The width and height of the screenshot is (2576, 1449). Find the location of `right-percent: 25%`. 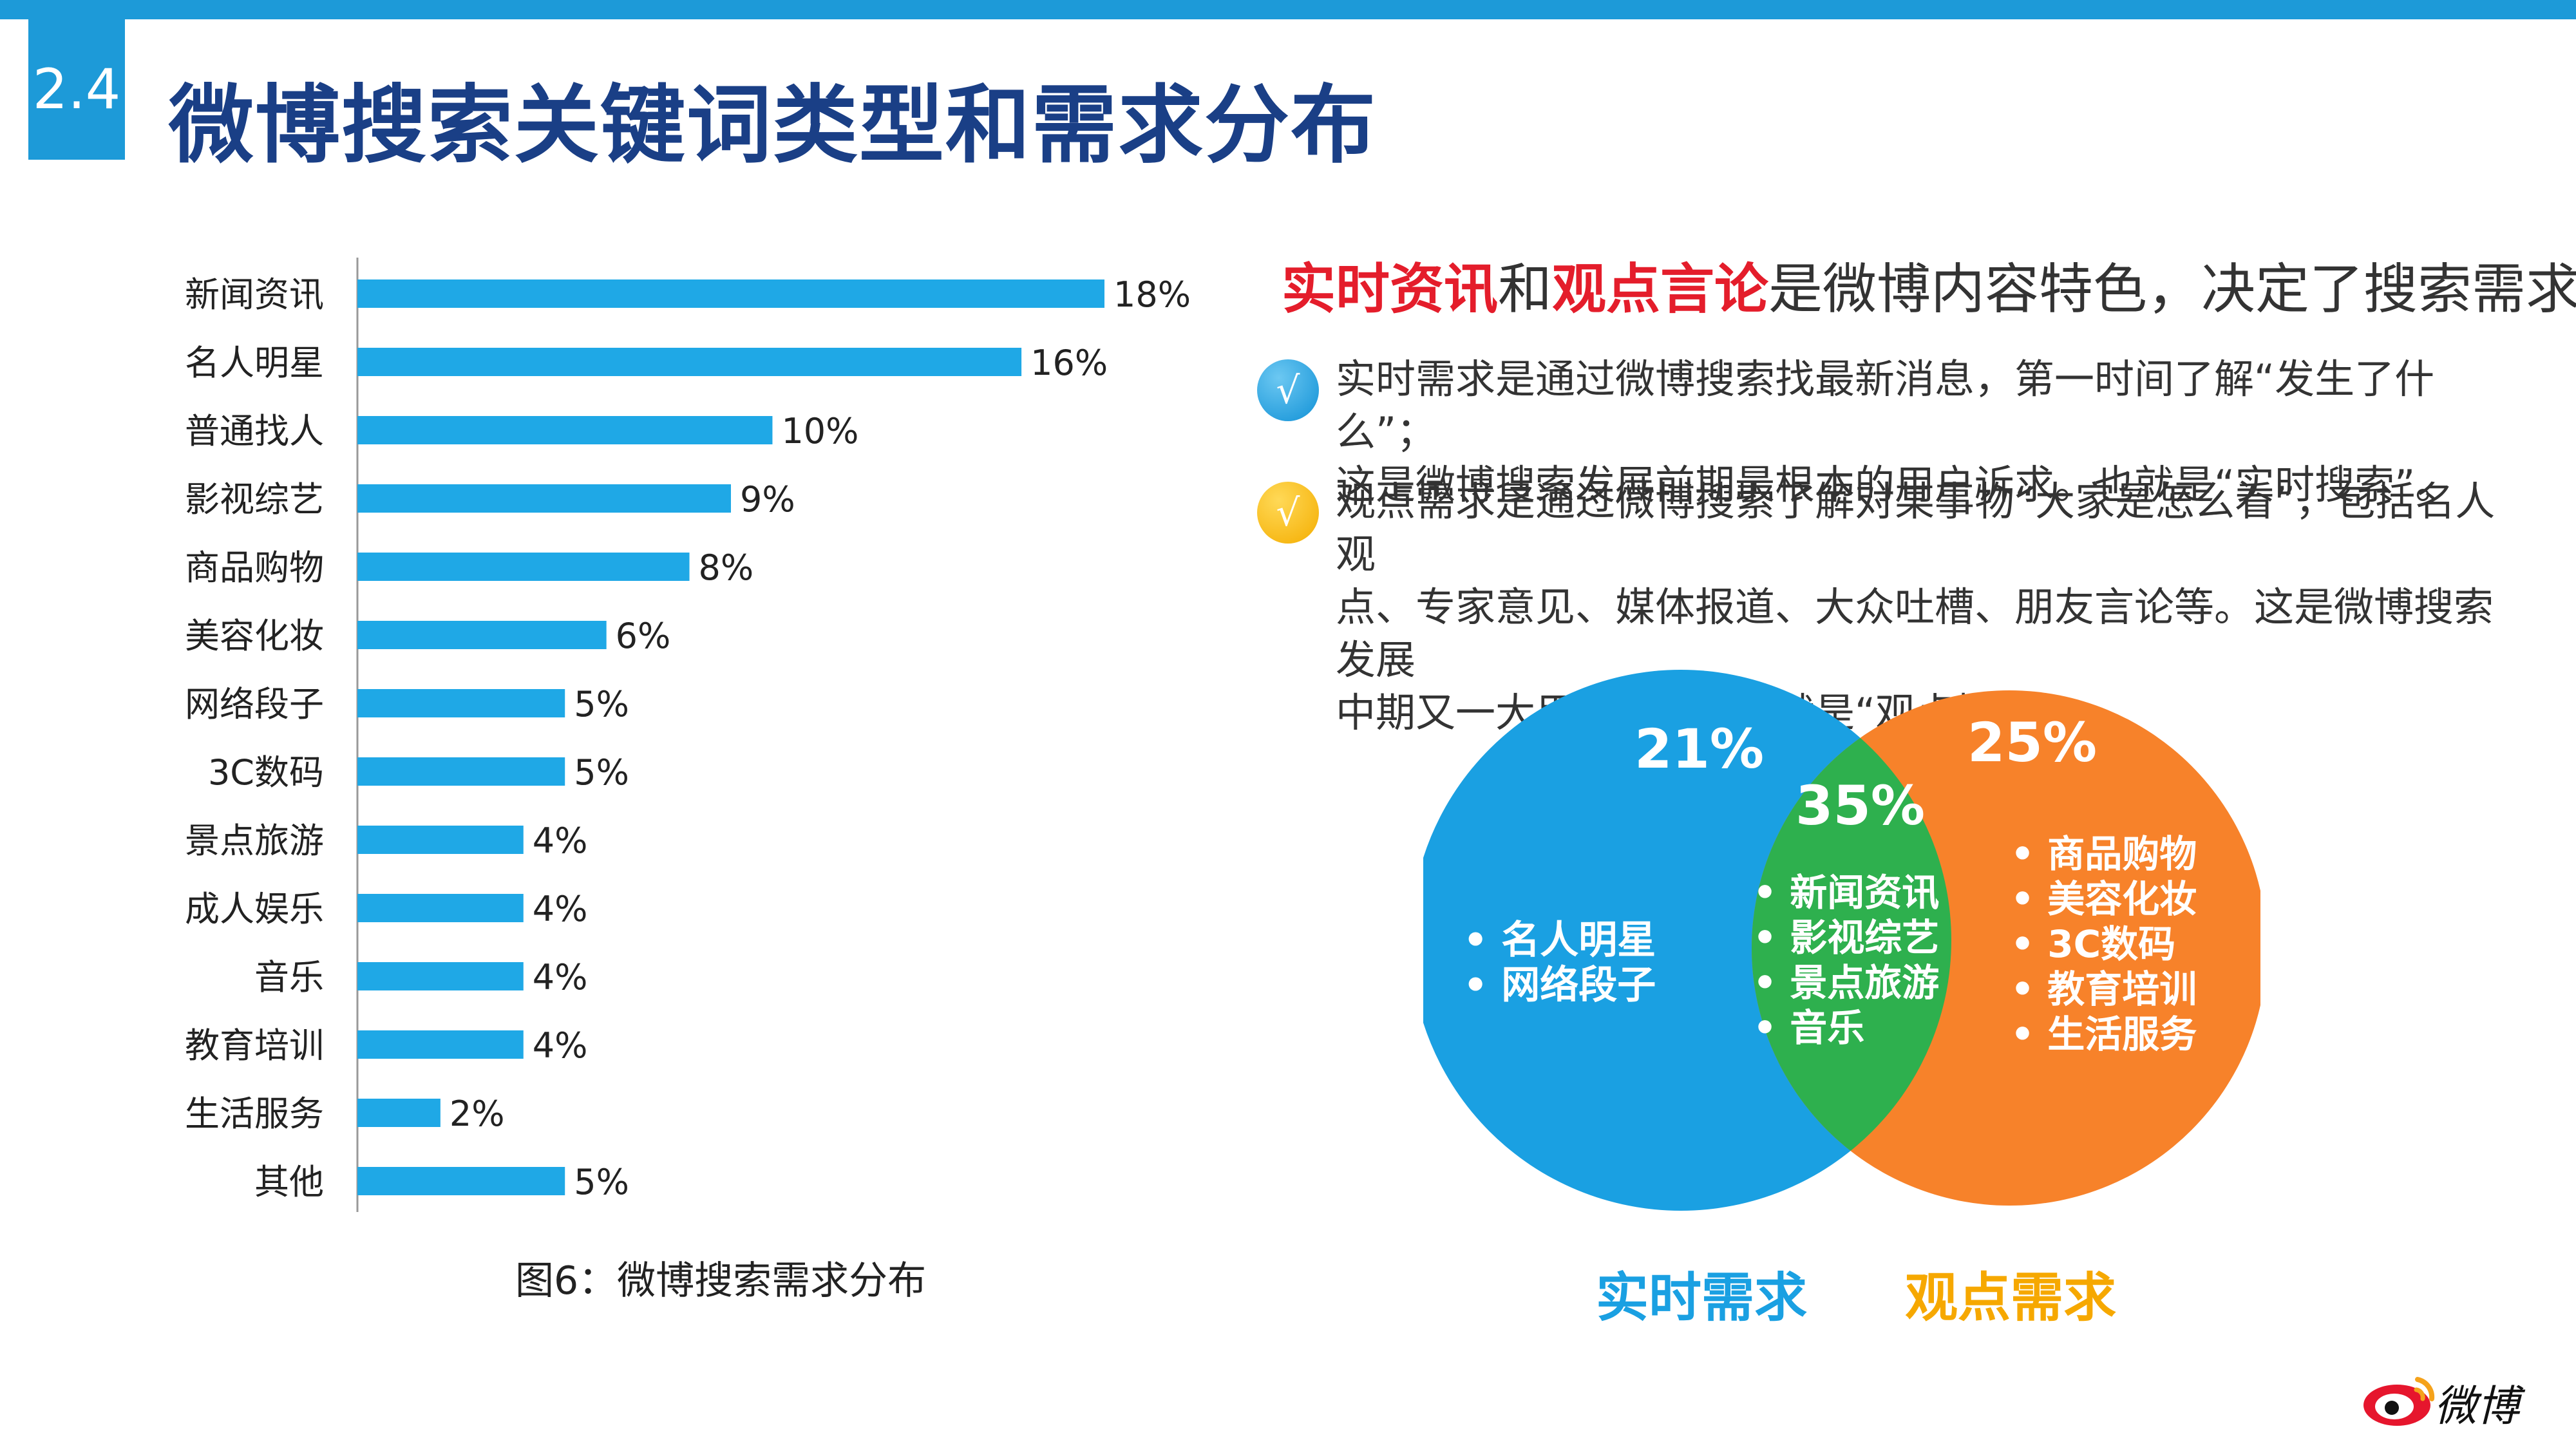

right-percent: 25% is located at coordinates (2032, 743).